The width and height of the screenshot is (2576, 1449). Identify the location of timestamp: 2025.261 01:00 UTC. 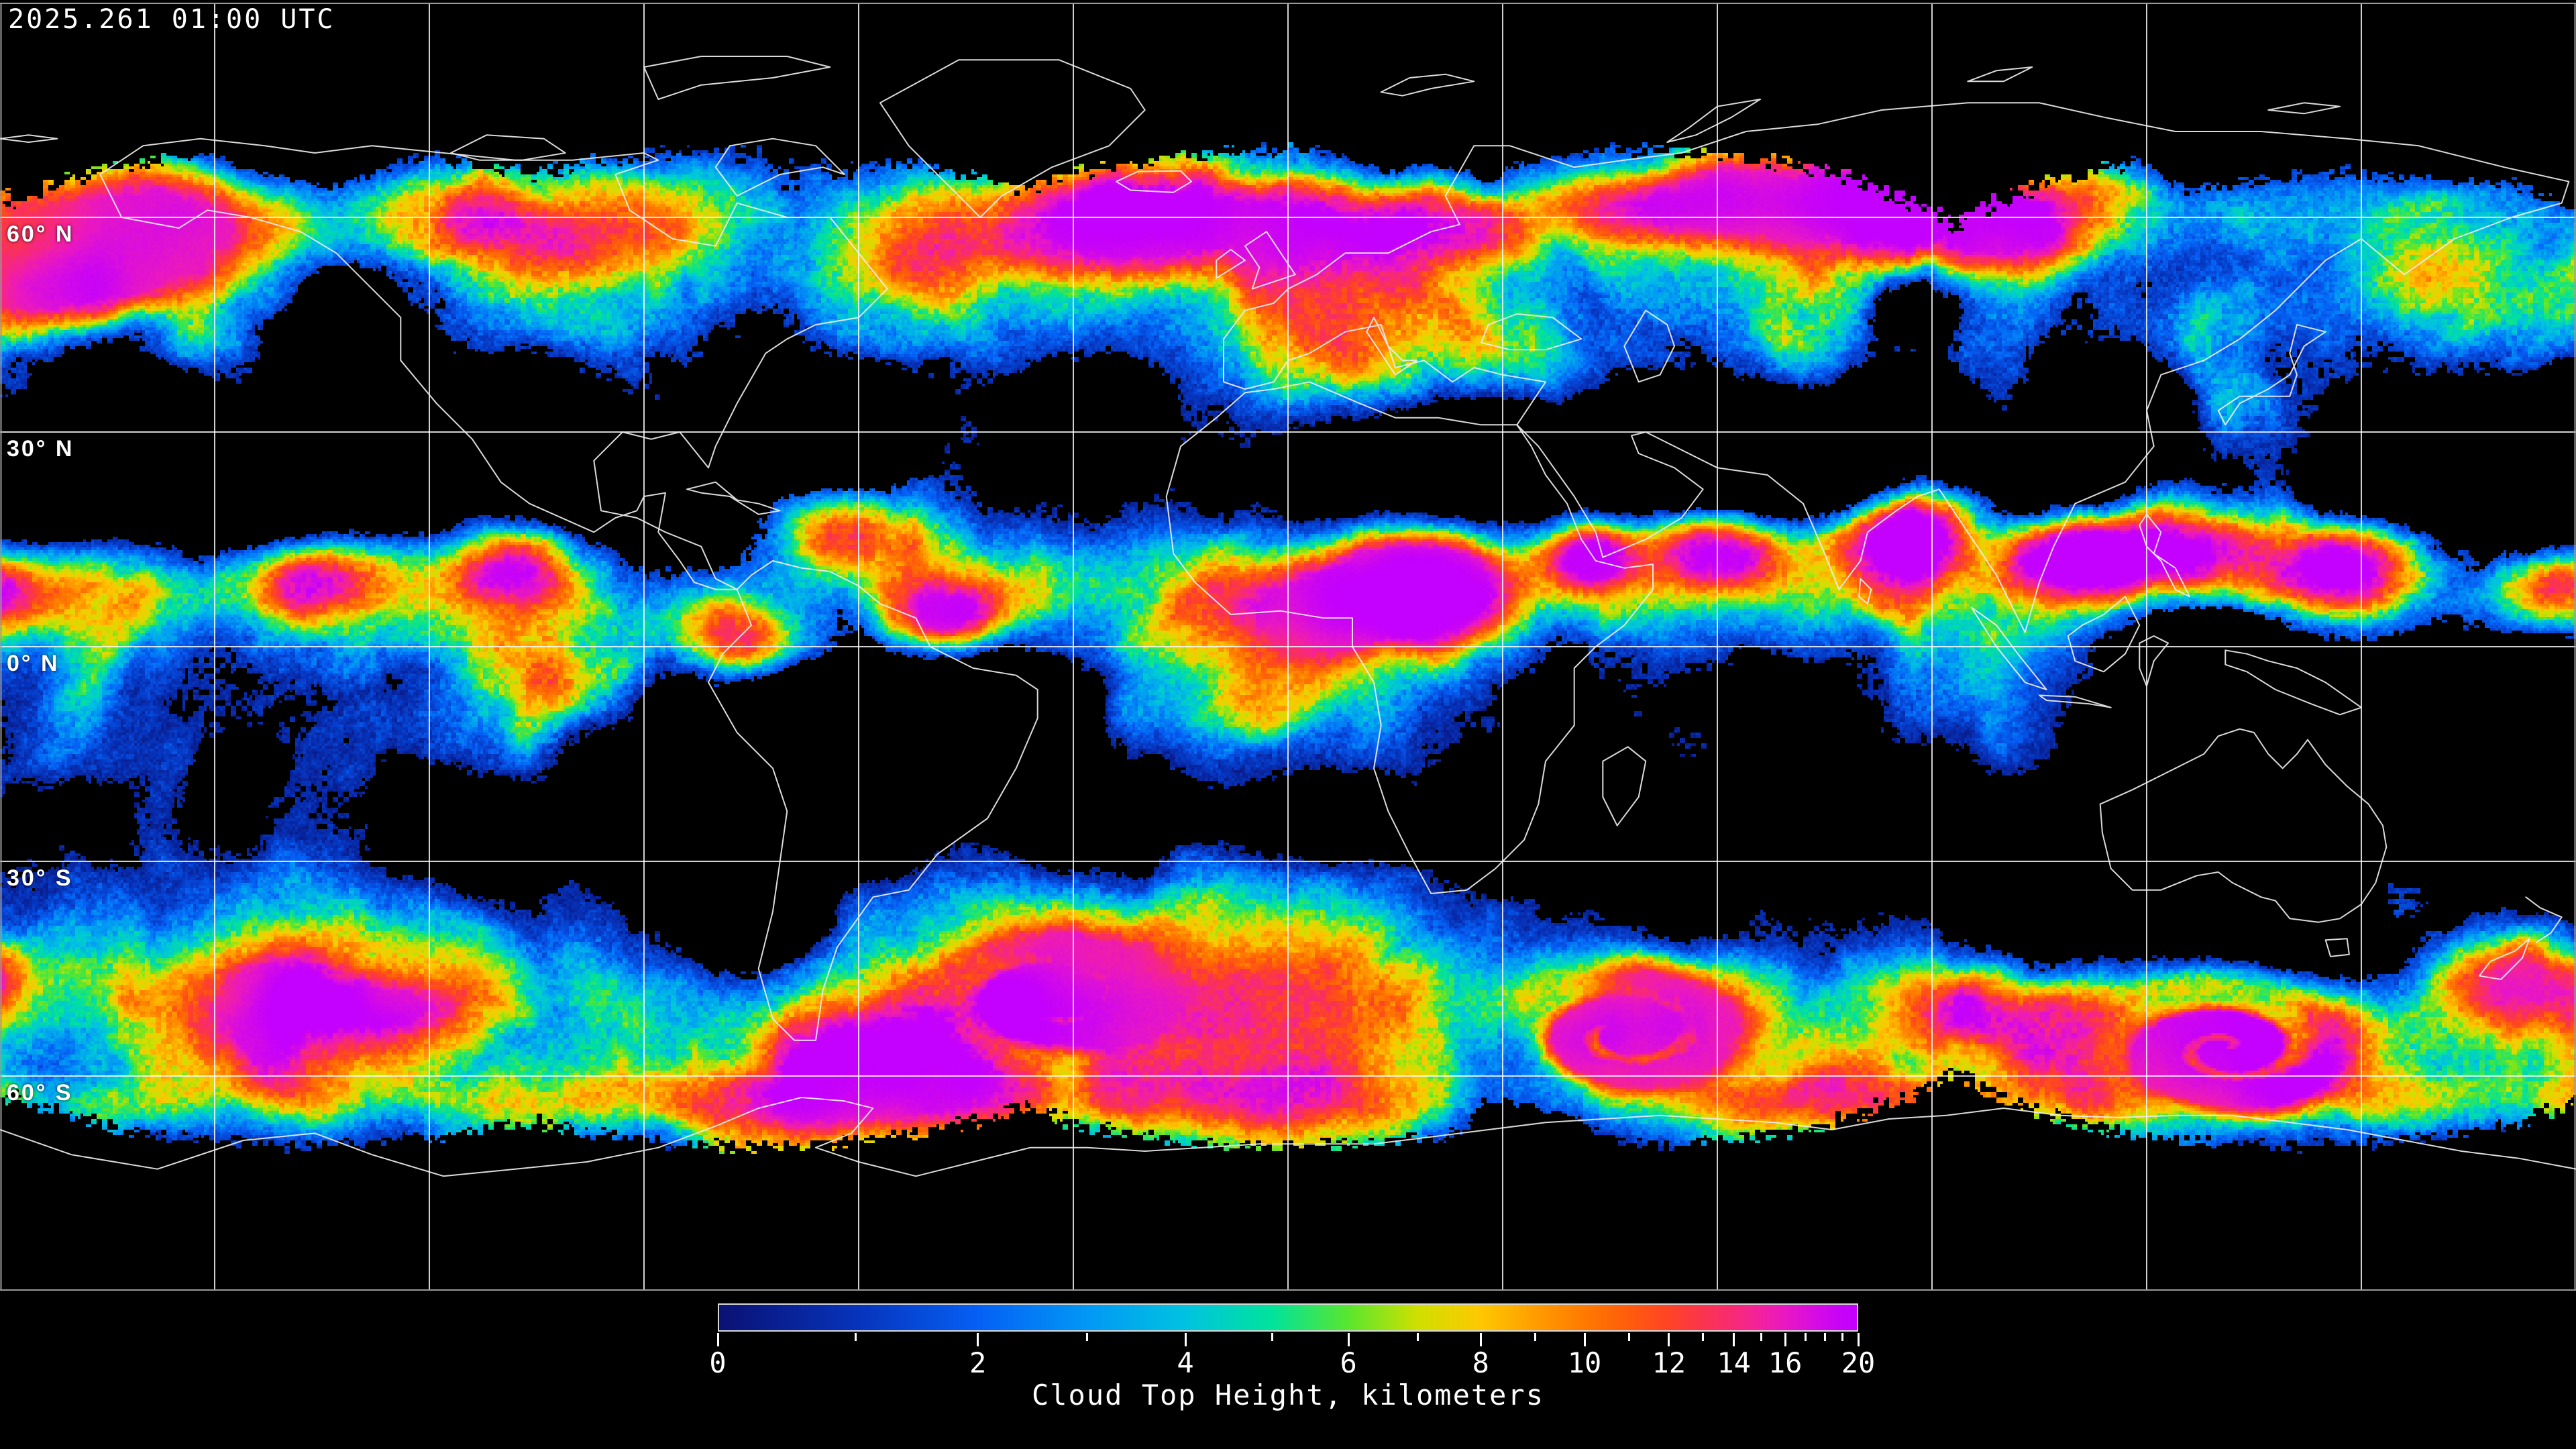
(171, 19).